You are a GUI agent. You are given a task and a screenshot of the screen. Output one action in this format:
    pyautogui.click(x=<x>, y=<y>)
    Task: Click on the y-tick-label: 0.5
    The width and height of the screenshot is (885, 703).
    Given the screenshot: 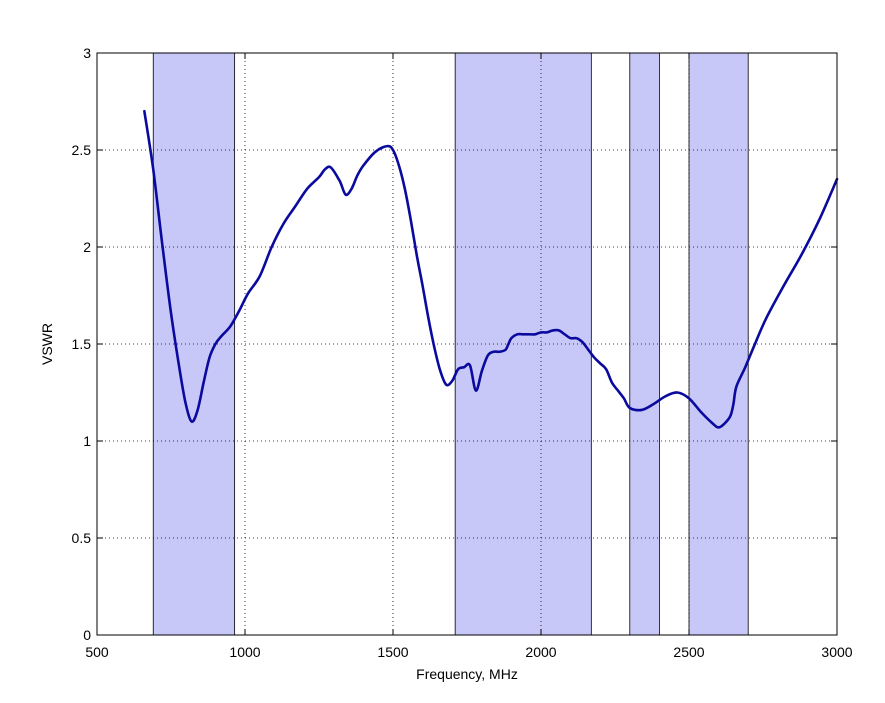 What is the action you would take?
    pyautogui.click(x=82, y=538)
    